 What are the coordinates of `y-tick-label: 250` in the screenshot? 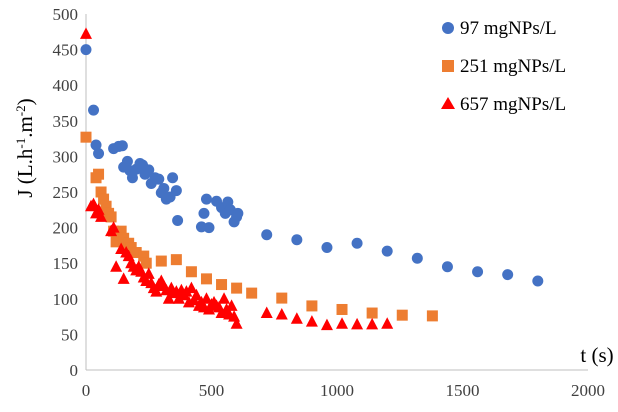 It's located at (66, 192).